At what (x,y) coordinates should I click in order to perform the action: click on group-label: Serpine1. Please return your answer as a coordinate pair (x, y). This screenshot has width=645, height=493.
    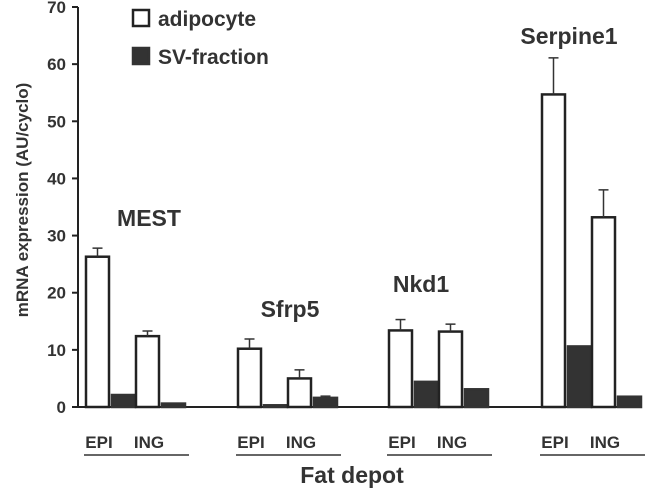
    Looking at the image, I should click on (568, 36).